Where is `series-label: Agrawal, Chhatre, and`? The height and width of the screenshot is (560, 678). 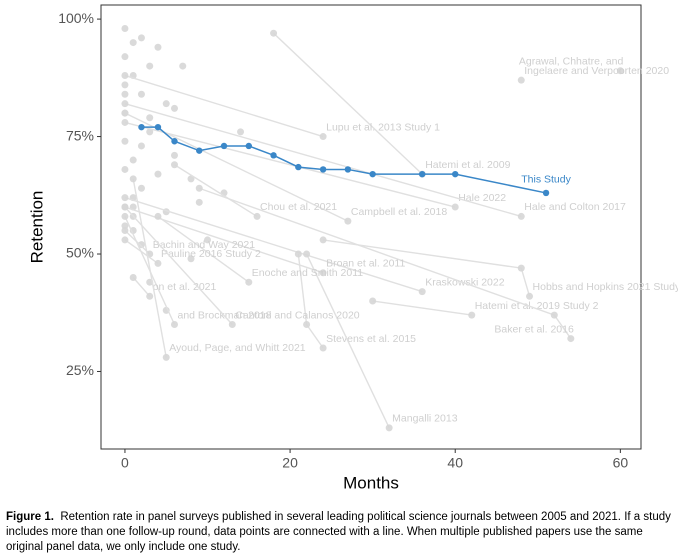
series-label: Agrawal, Chhatre, and is located at coordinates (571, 62).